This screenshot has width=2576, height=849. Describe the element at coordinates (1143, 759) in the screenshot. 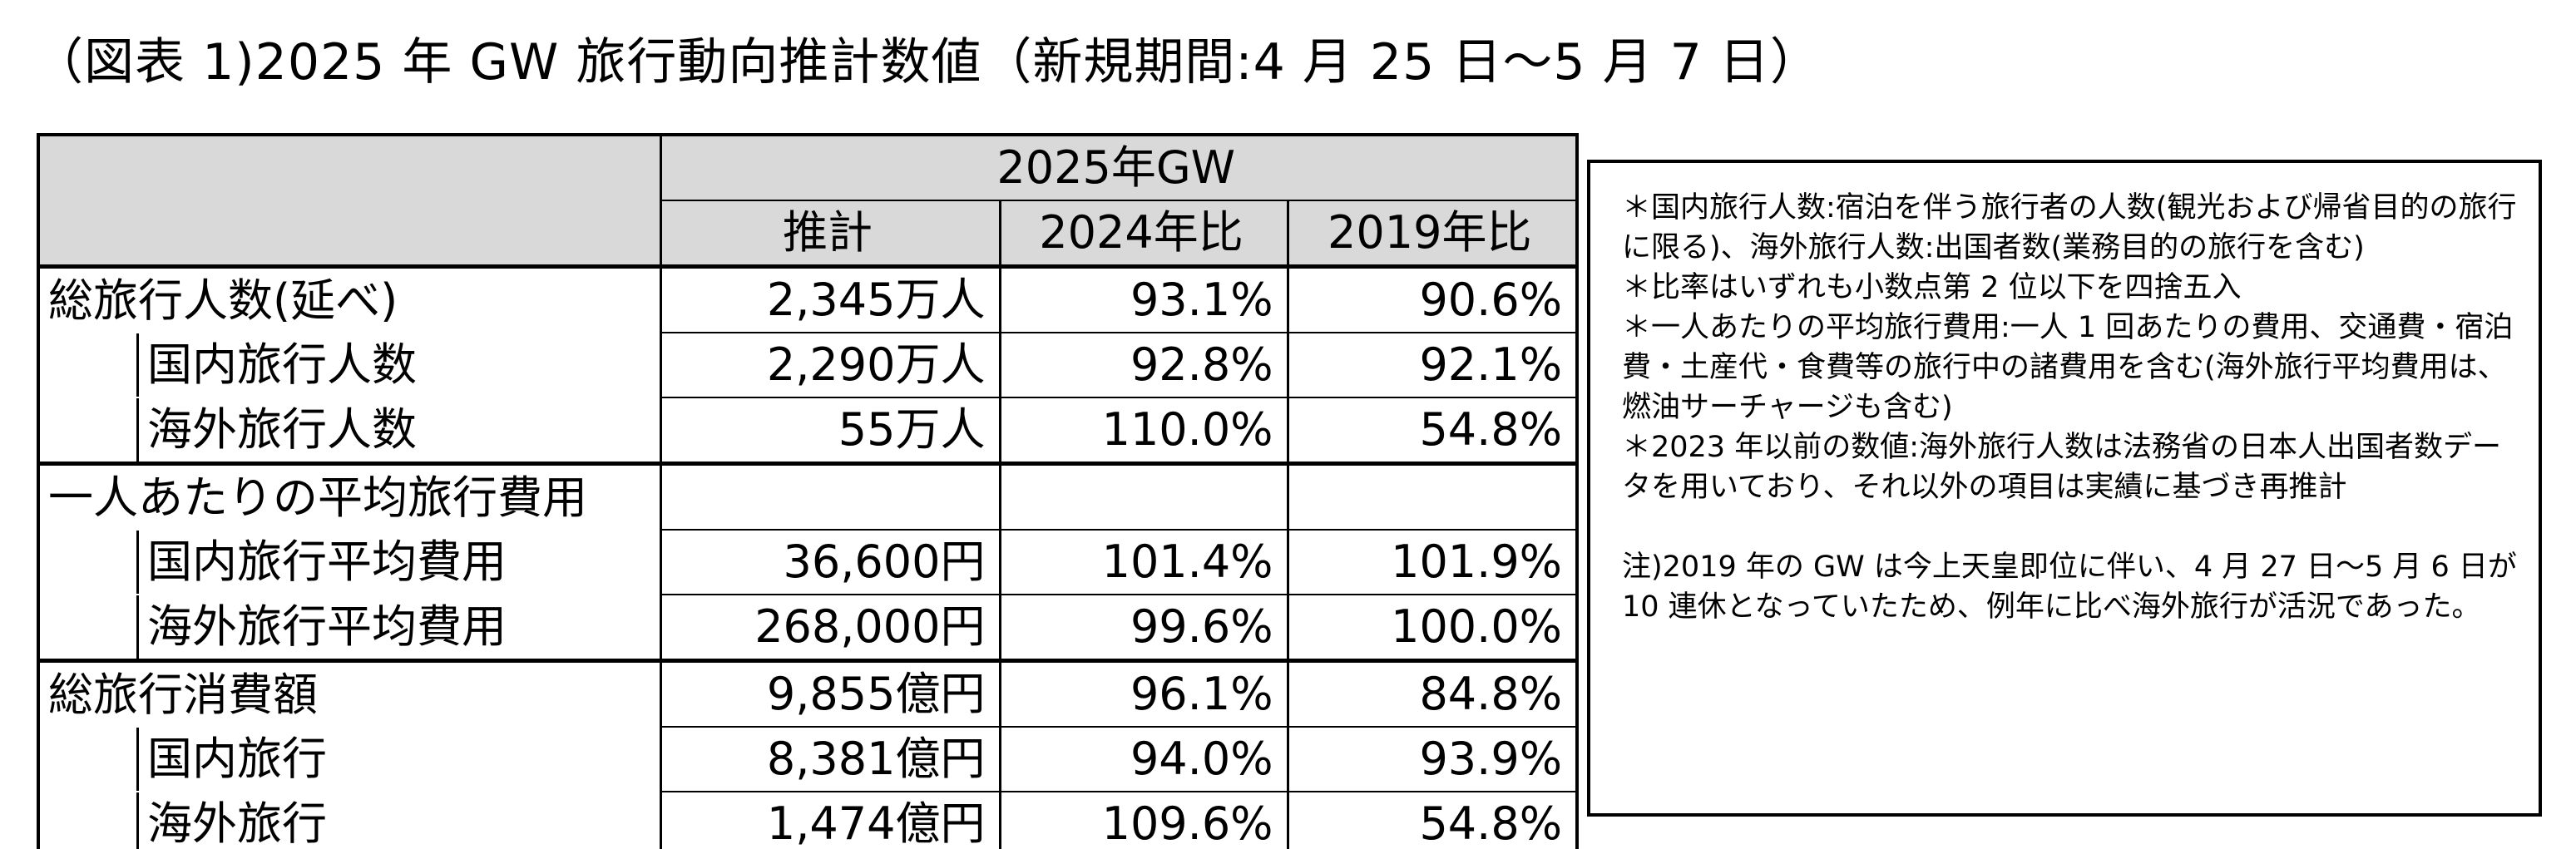

I see `cell-vs-2024: 94.0%` at that location.